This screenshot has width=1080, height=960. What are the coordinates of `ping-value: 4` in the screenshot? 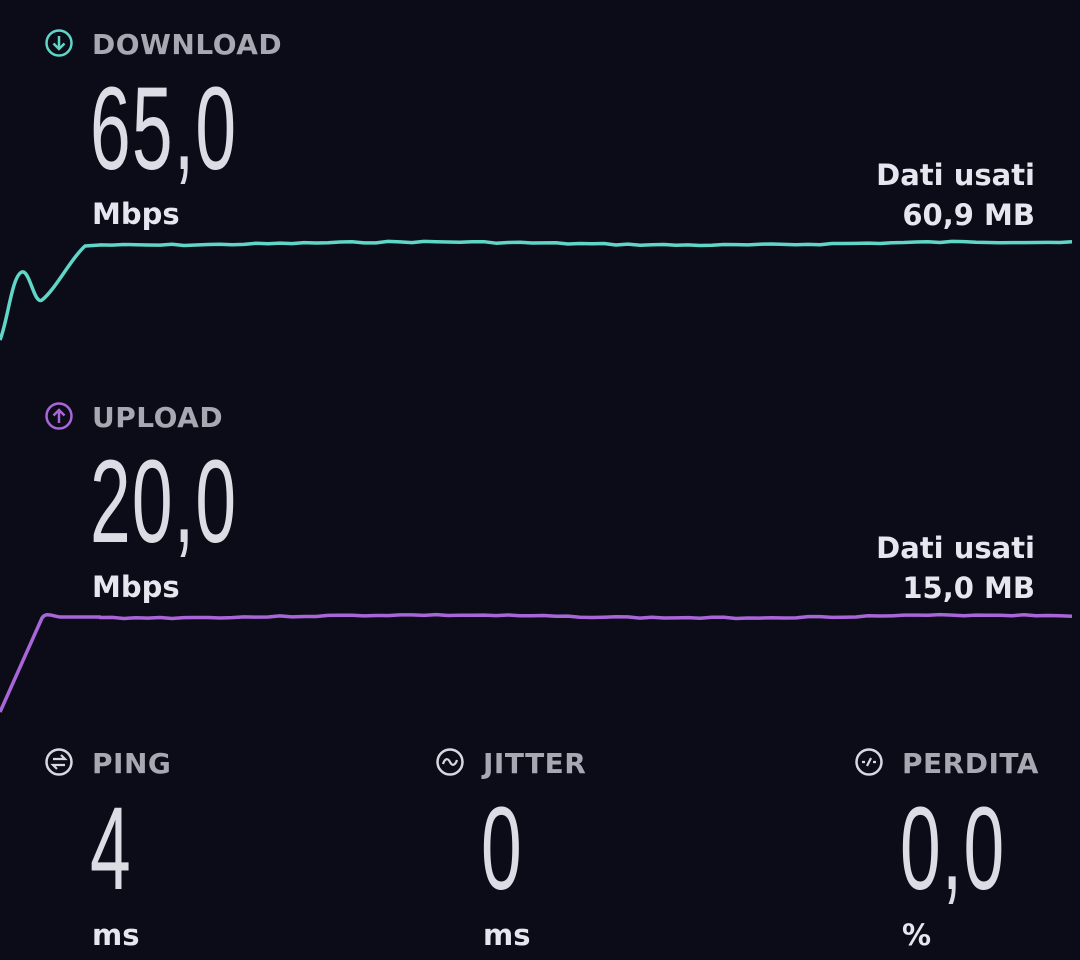 It's located at (111, 849).